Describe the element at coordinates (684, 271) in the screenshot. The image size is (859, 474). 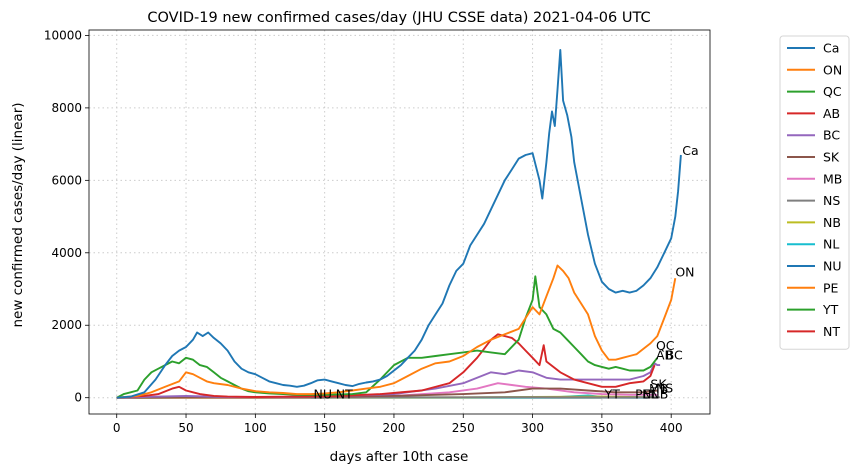
I see `end-label-on: ON` at that location.